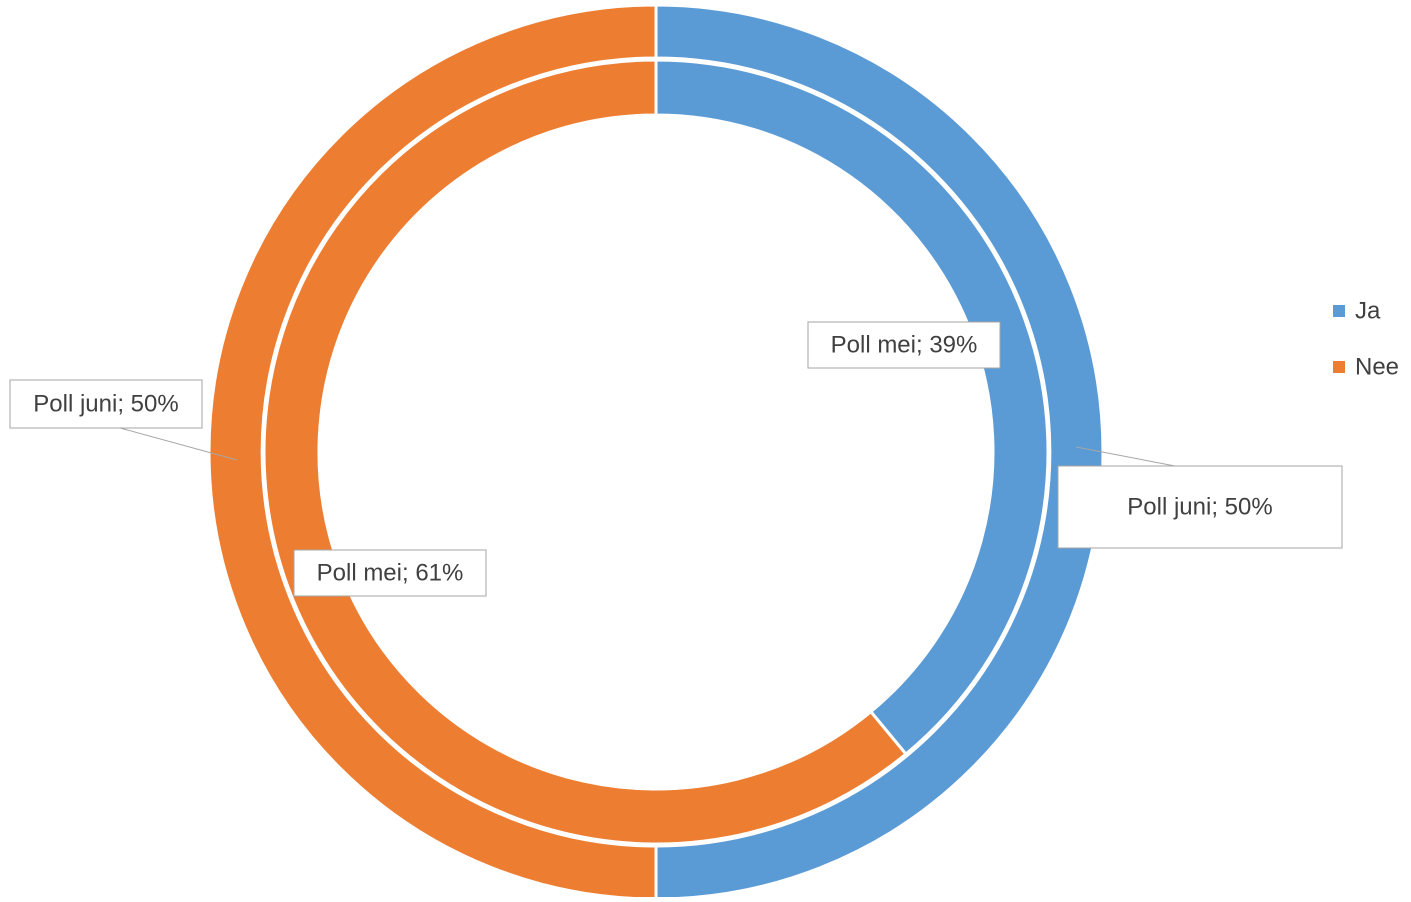 The height and width of the screenshot is (902, 1411). What do you see at coordinates (1377, 366) in the screenshot?
I see `legend-label: Nee` at bounding box center [1377, 366].